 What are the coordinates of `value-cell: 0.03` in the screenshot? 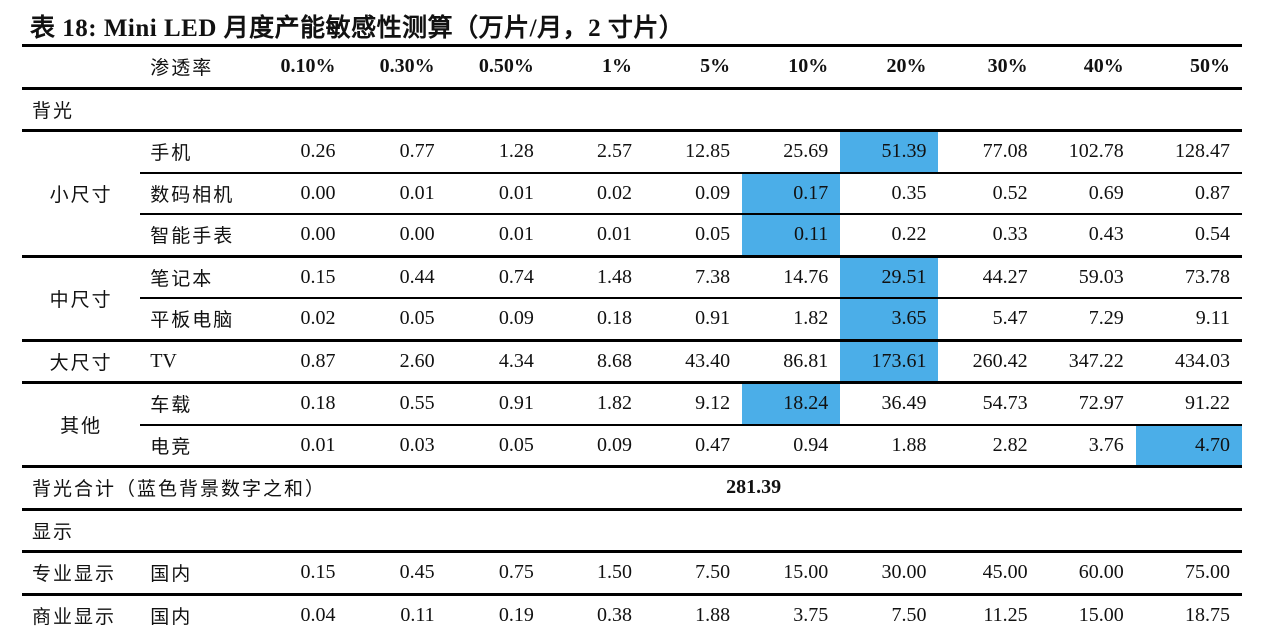 It's located at (397, 445).